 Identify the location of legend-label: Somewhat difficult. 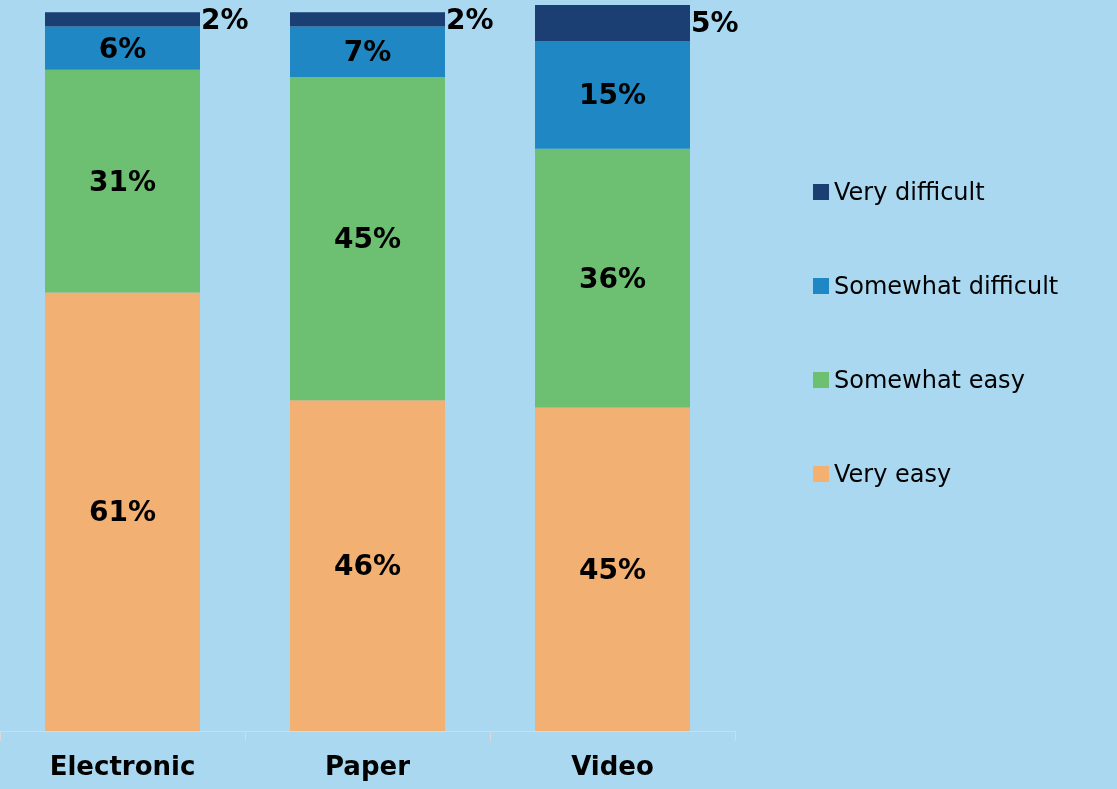
(946, 286).